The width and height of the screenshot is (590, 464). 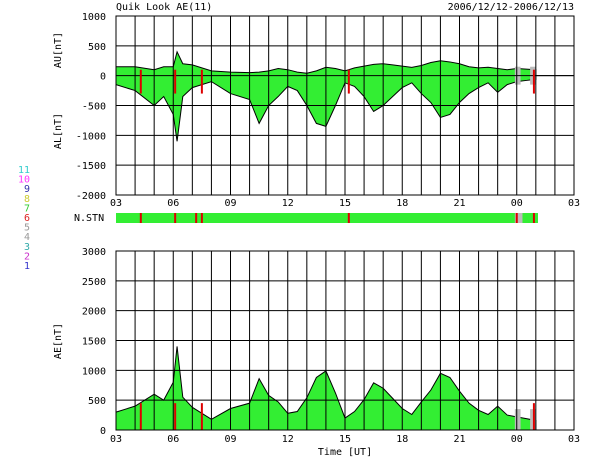 I want to click on y-tick-label: -1000, so click(x=91, y=136).